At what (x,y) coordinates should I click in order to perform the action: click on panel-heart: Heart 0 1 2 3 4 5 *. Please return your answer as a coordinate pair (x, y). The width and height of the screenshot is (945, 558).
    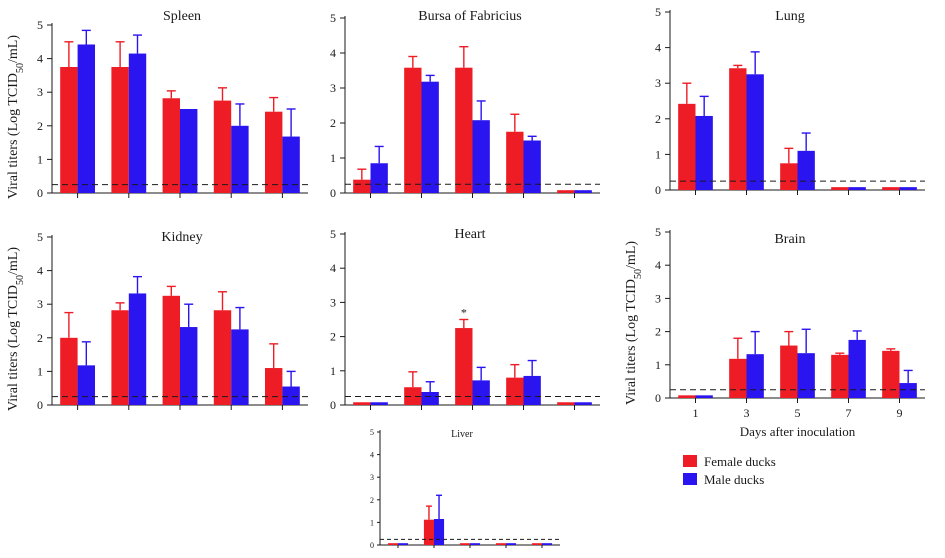
    Looking at the image, I should click on (465, 319).